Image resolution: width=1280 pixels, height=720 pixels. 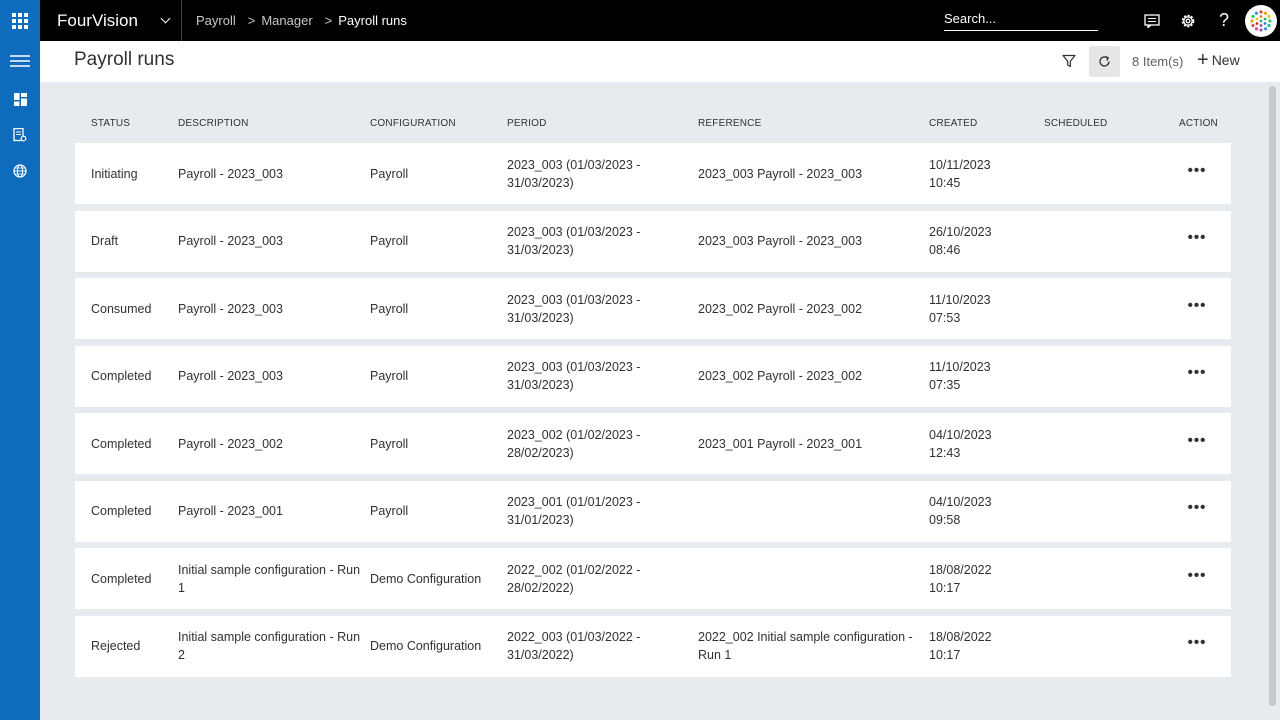 I want to click on item-count: 8 Item(s), so click(x=1158, y=61).